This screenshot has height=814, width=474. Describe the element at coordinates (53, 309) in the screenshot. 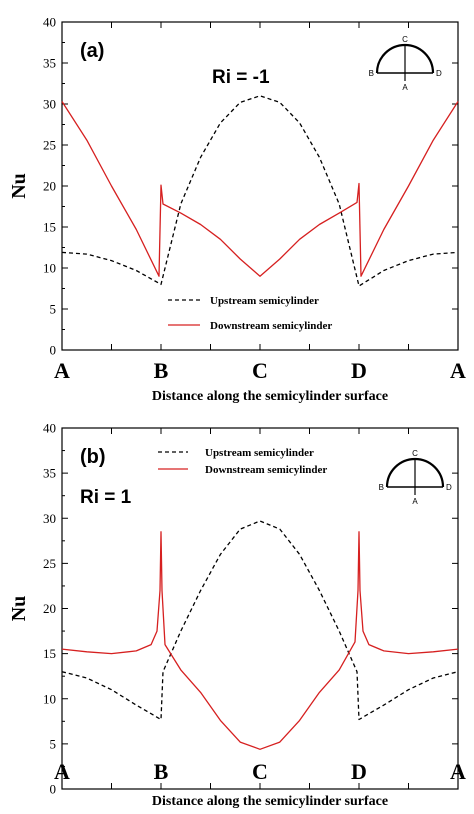

I see `panel-a-ytick-label: 5` at that location.